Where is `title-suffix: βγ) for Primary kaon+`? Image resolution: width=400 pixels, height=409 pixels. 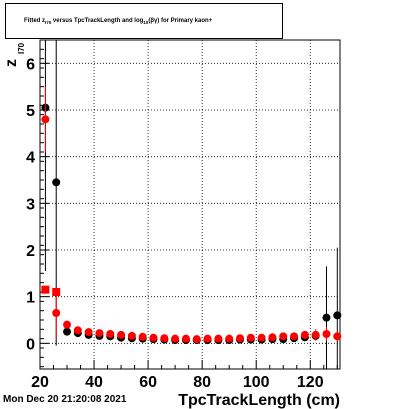 title-suffix: βγ) for Primary kaon+ is located at coordinates (181, 21).